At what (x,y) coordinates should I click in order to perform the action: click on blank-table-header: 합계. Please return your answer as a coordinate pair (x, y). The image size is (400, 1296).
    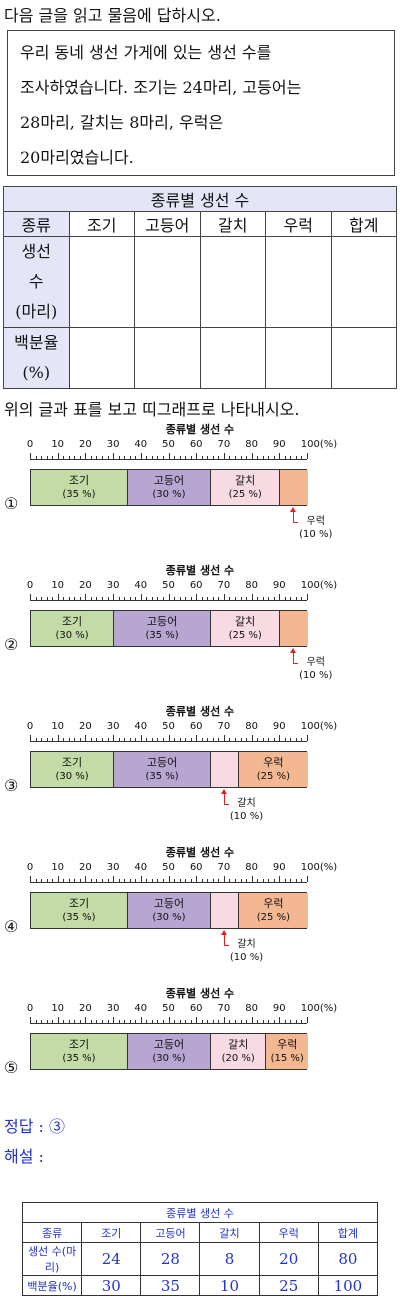
    Looking at the image, I should click on (363, 224).